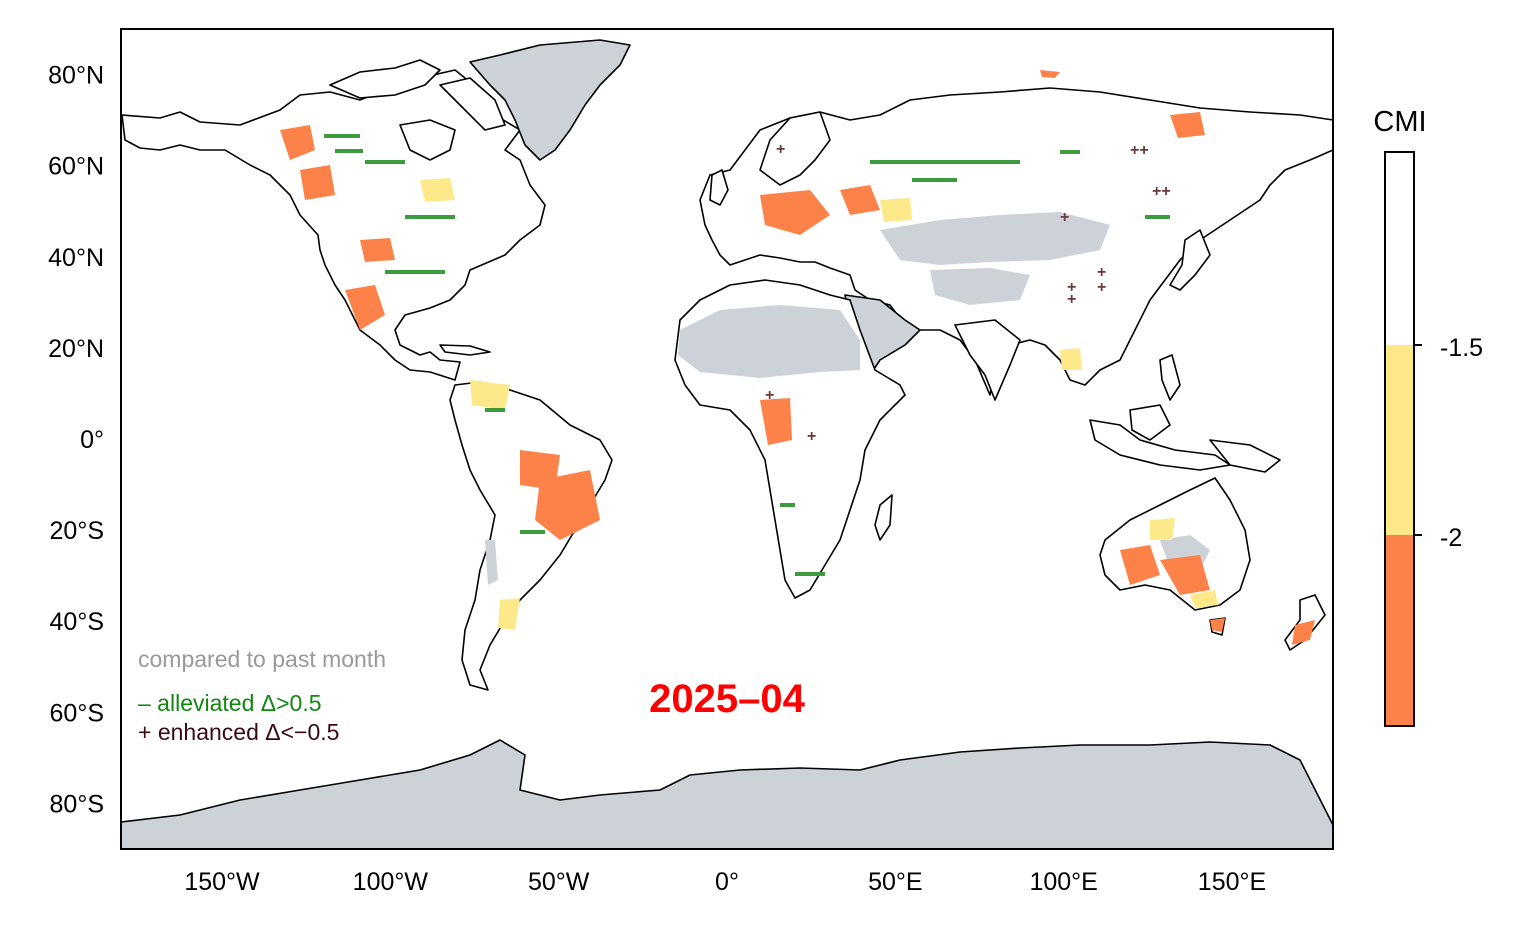 Image resolution: width=1526 pixels, height=927 pixels. I want to click on longitude-tick-label: 50°W, so click(559, 882).